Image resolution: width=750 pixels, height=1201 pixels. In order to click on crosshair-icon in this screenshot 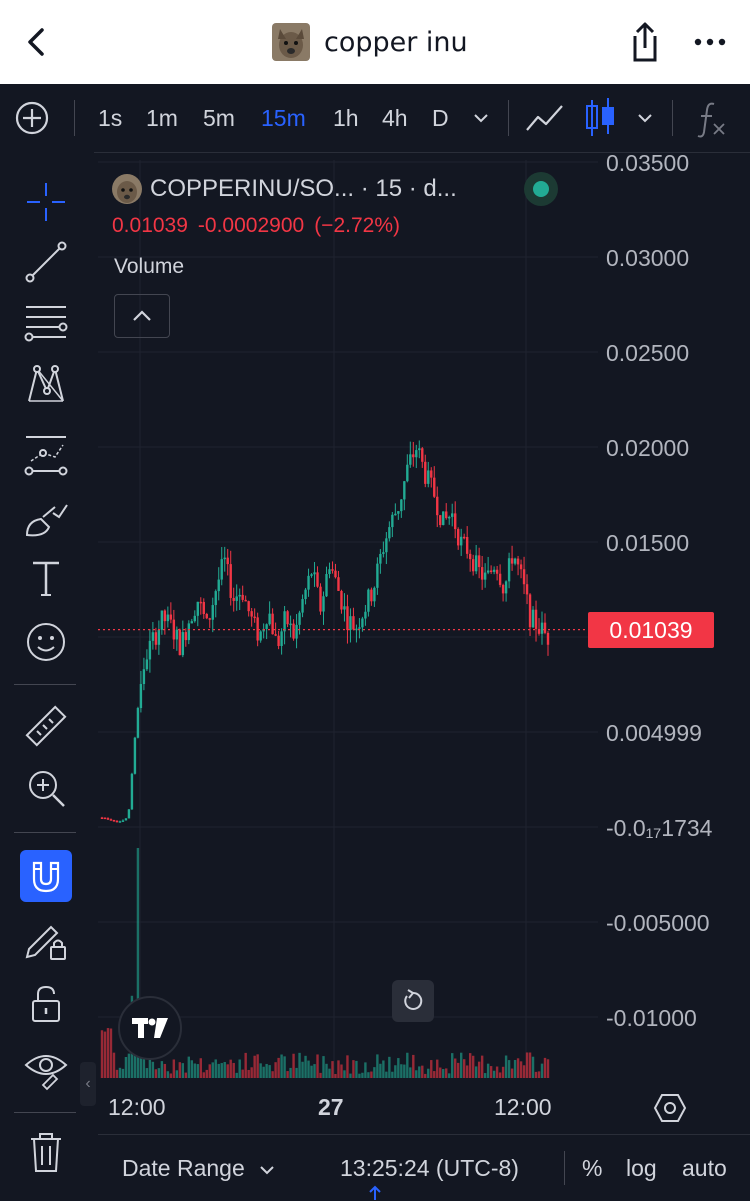, I will do `click(46, 202)`.